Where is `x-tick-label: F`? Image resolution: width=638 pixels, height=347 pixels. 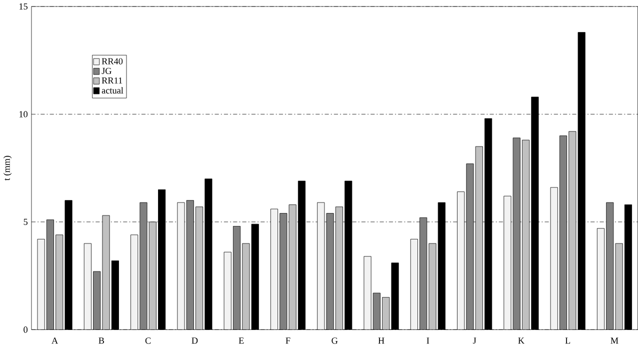 x-tick-label: F is located at coordinates (288, 341).